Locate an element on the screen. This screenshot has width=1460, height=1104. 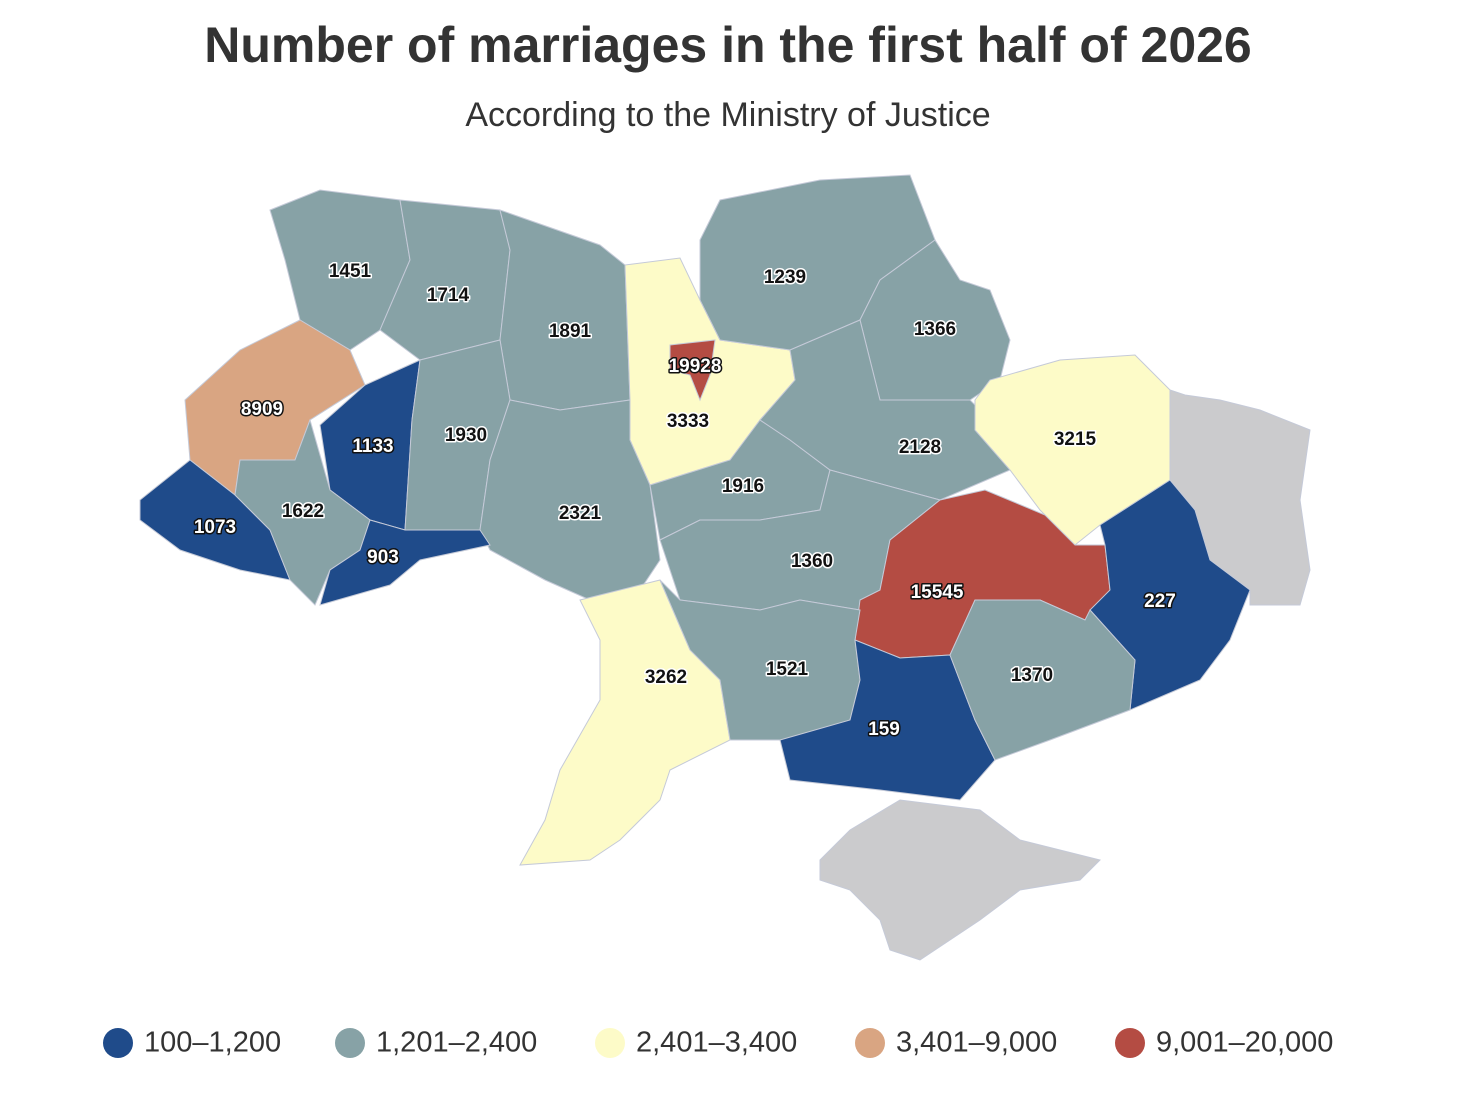
region-label: 1714 is located at coordinates (448, 295).